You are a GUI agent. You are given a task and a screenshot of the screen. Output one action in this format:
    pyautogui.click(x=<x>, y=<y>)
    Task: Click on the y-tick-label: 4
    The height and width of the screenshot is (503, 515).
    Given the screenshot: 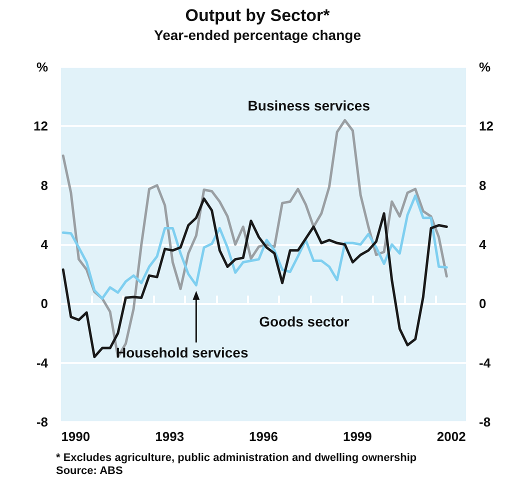 What is the action you would take?
    pyautogui.click(x=44, y=244)
    